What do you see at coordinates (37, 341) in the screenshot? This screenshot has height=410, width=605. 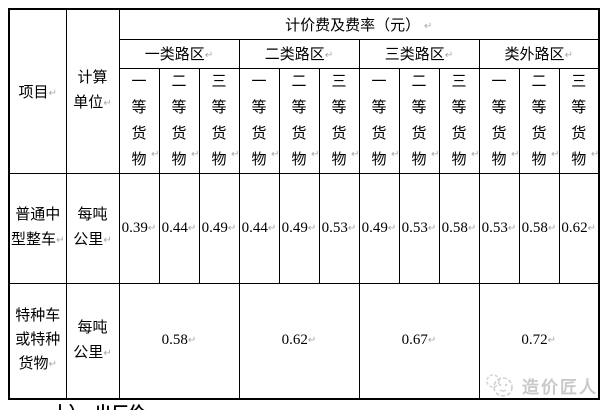 I see `row-special-item: 特种车 或特种 货物↵` at bounding box center [37, 341].